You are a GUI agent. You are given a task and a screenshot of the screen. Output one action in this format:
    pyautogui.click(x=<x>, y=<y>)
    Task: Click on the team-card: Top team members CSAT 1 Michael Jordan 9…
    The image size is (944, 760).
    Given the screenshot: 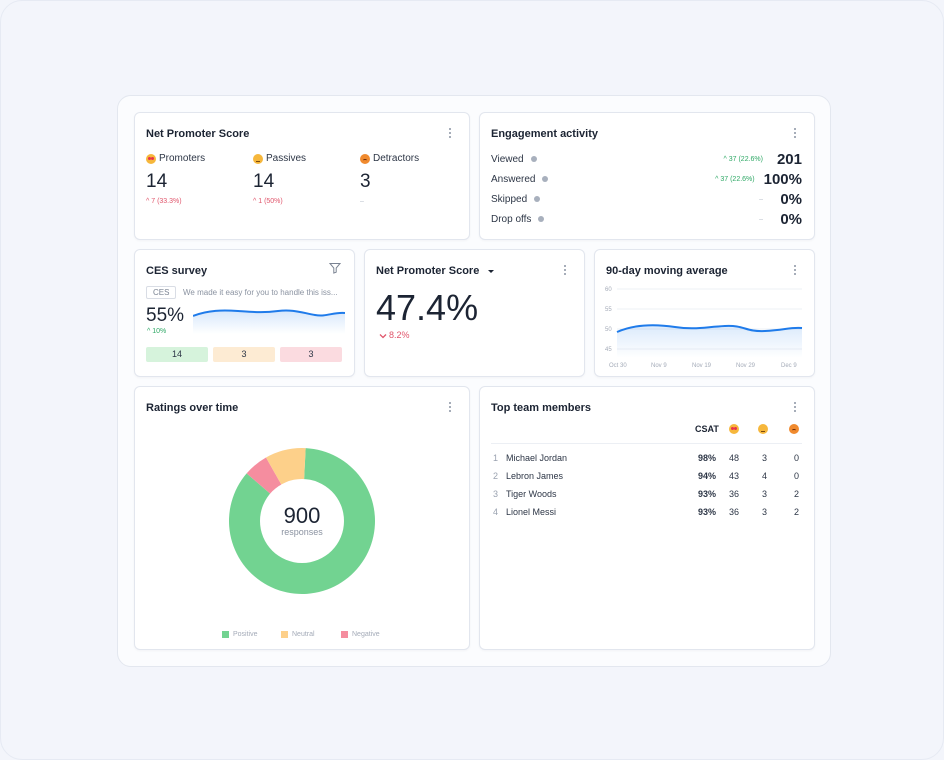 What is the action you would take?
    pyautogui.click(x=647, y=518)
    